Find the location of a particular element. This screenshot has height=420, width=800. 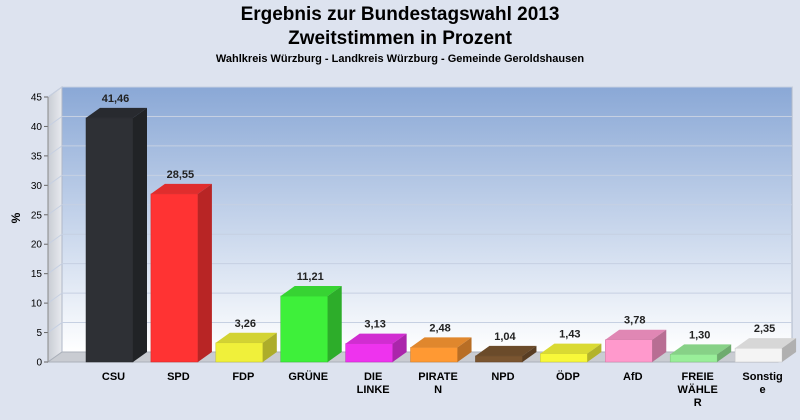

y-tick-label: 10 is located at coordinates (37, 304).